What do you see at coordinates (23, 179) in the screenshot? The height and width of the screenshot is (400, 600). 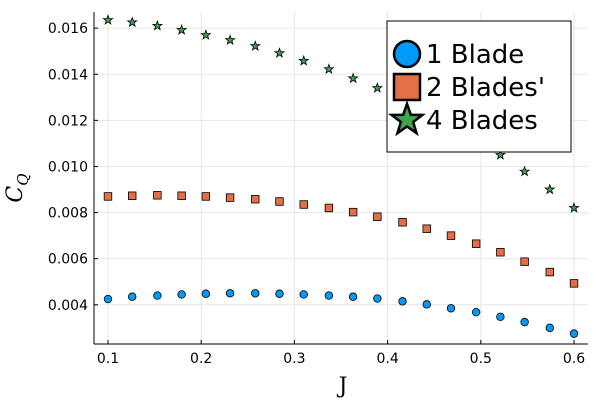 I see `y-axis-label-sub: Q` at bounding box center [23, 179].